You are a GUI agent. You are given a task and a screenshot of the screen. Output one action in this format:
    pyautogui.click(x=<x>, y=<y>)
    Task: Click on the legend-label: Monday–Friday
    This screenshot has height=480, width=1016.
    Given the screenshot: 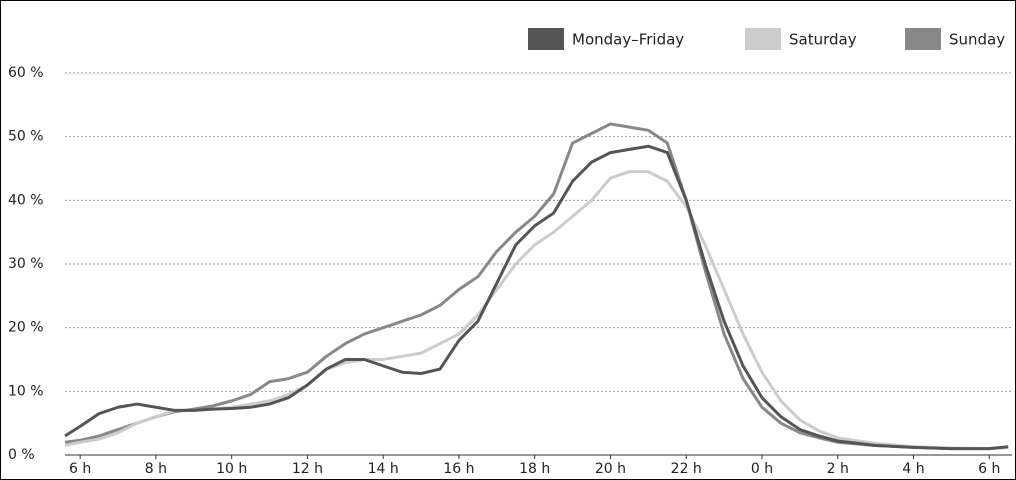 What is the action you would take?
    pyautogui.click(x=628, y=40)
    